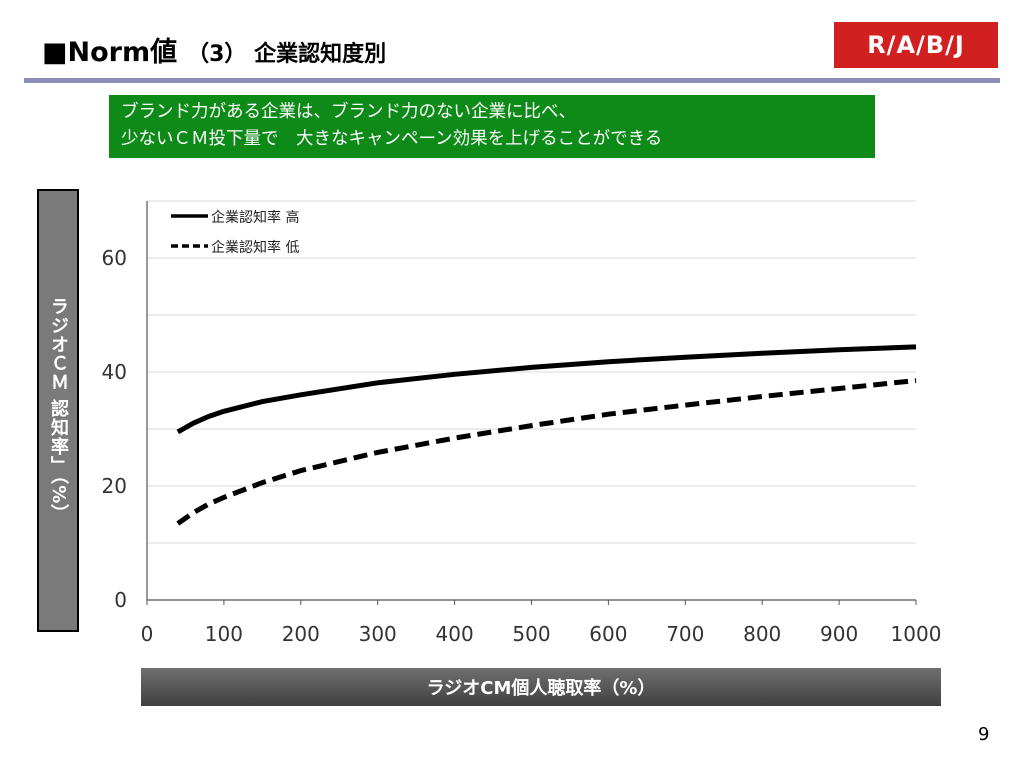 The width and height of the screenshot is (1024, 768). I want to click on y-tick-label-0: 0, so click(120, 600).